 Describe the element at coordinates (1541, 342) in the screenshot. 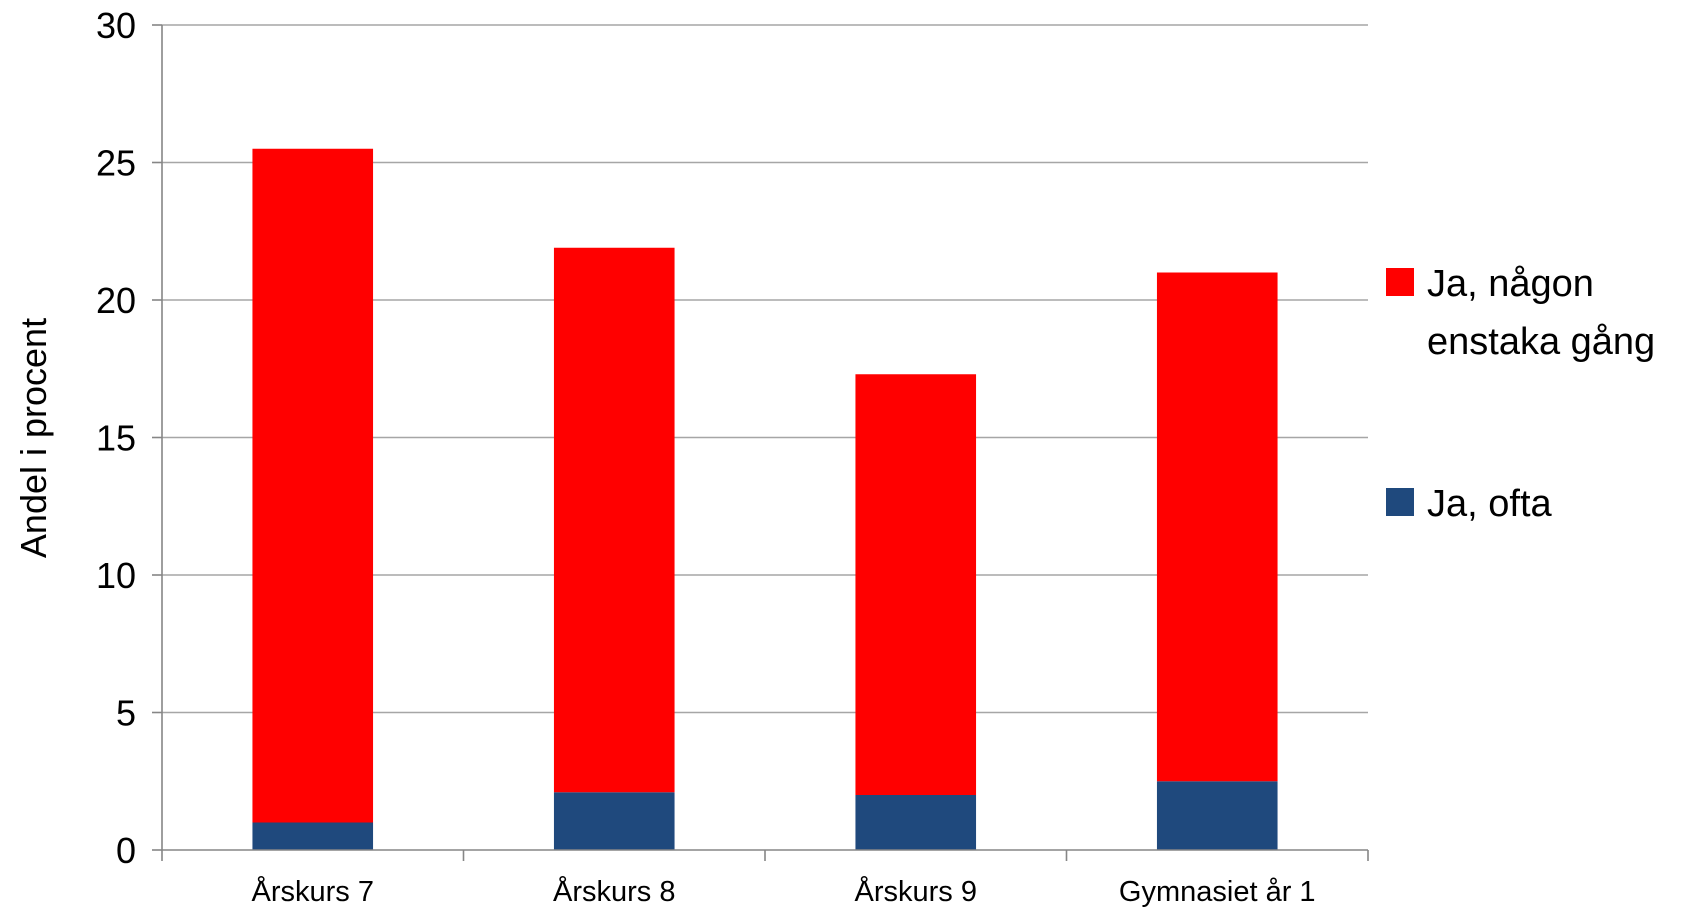

I see `legend-label: enstaka gång` at that location.